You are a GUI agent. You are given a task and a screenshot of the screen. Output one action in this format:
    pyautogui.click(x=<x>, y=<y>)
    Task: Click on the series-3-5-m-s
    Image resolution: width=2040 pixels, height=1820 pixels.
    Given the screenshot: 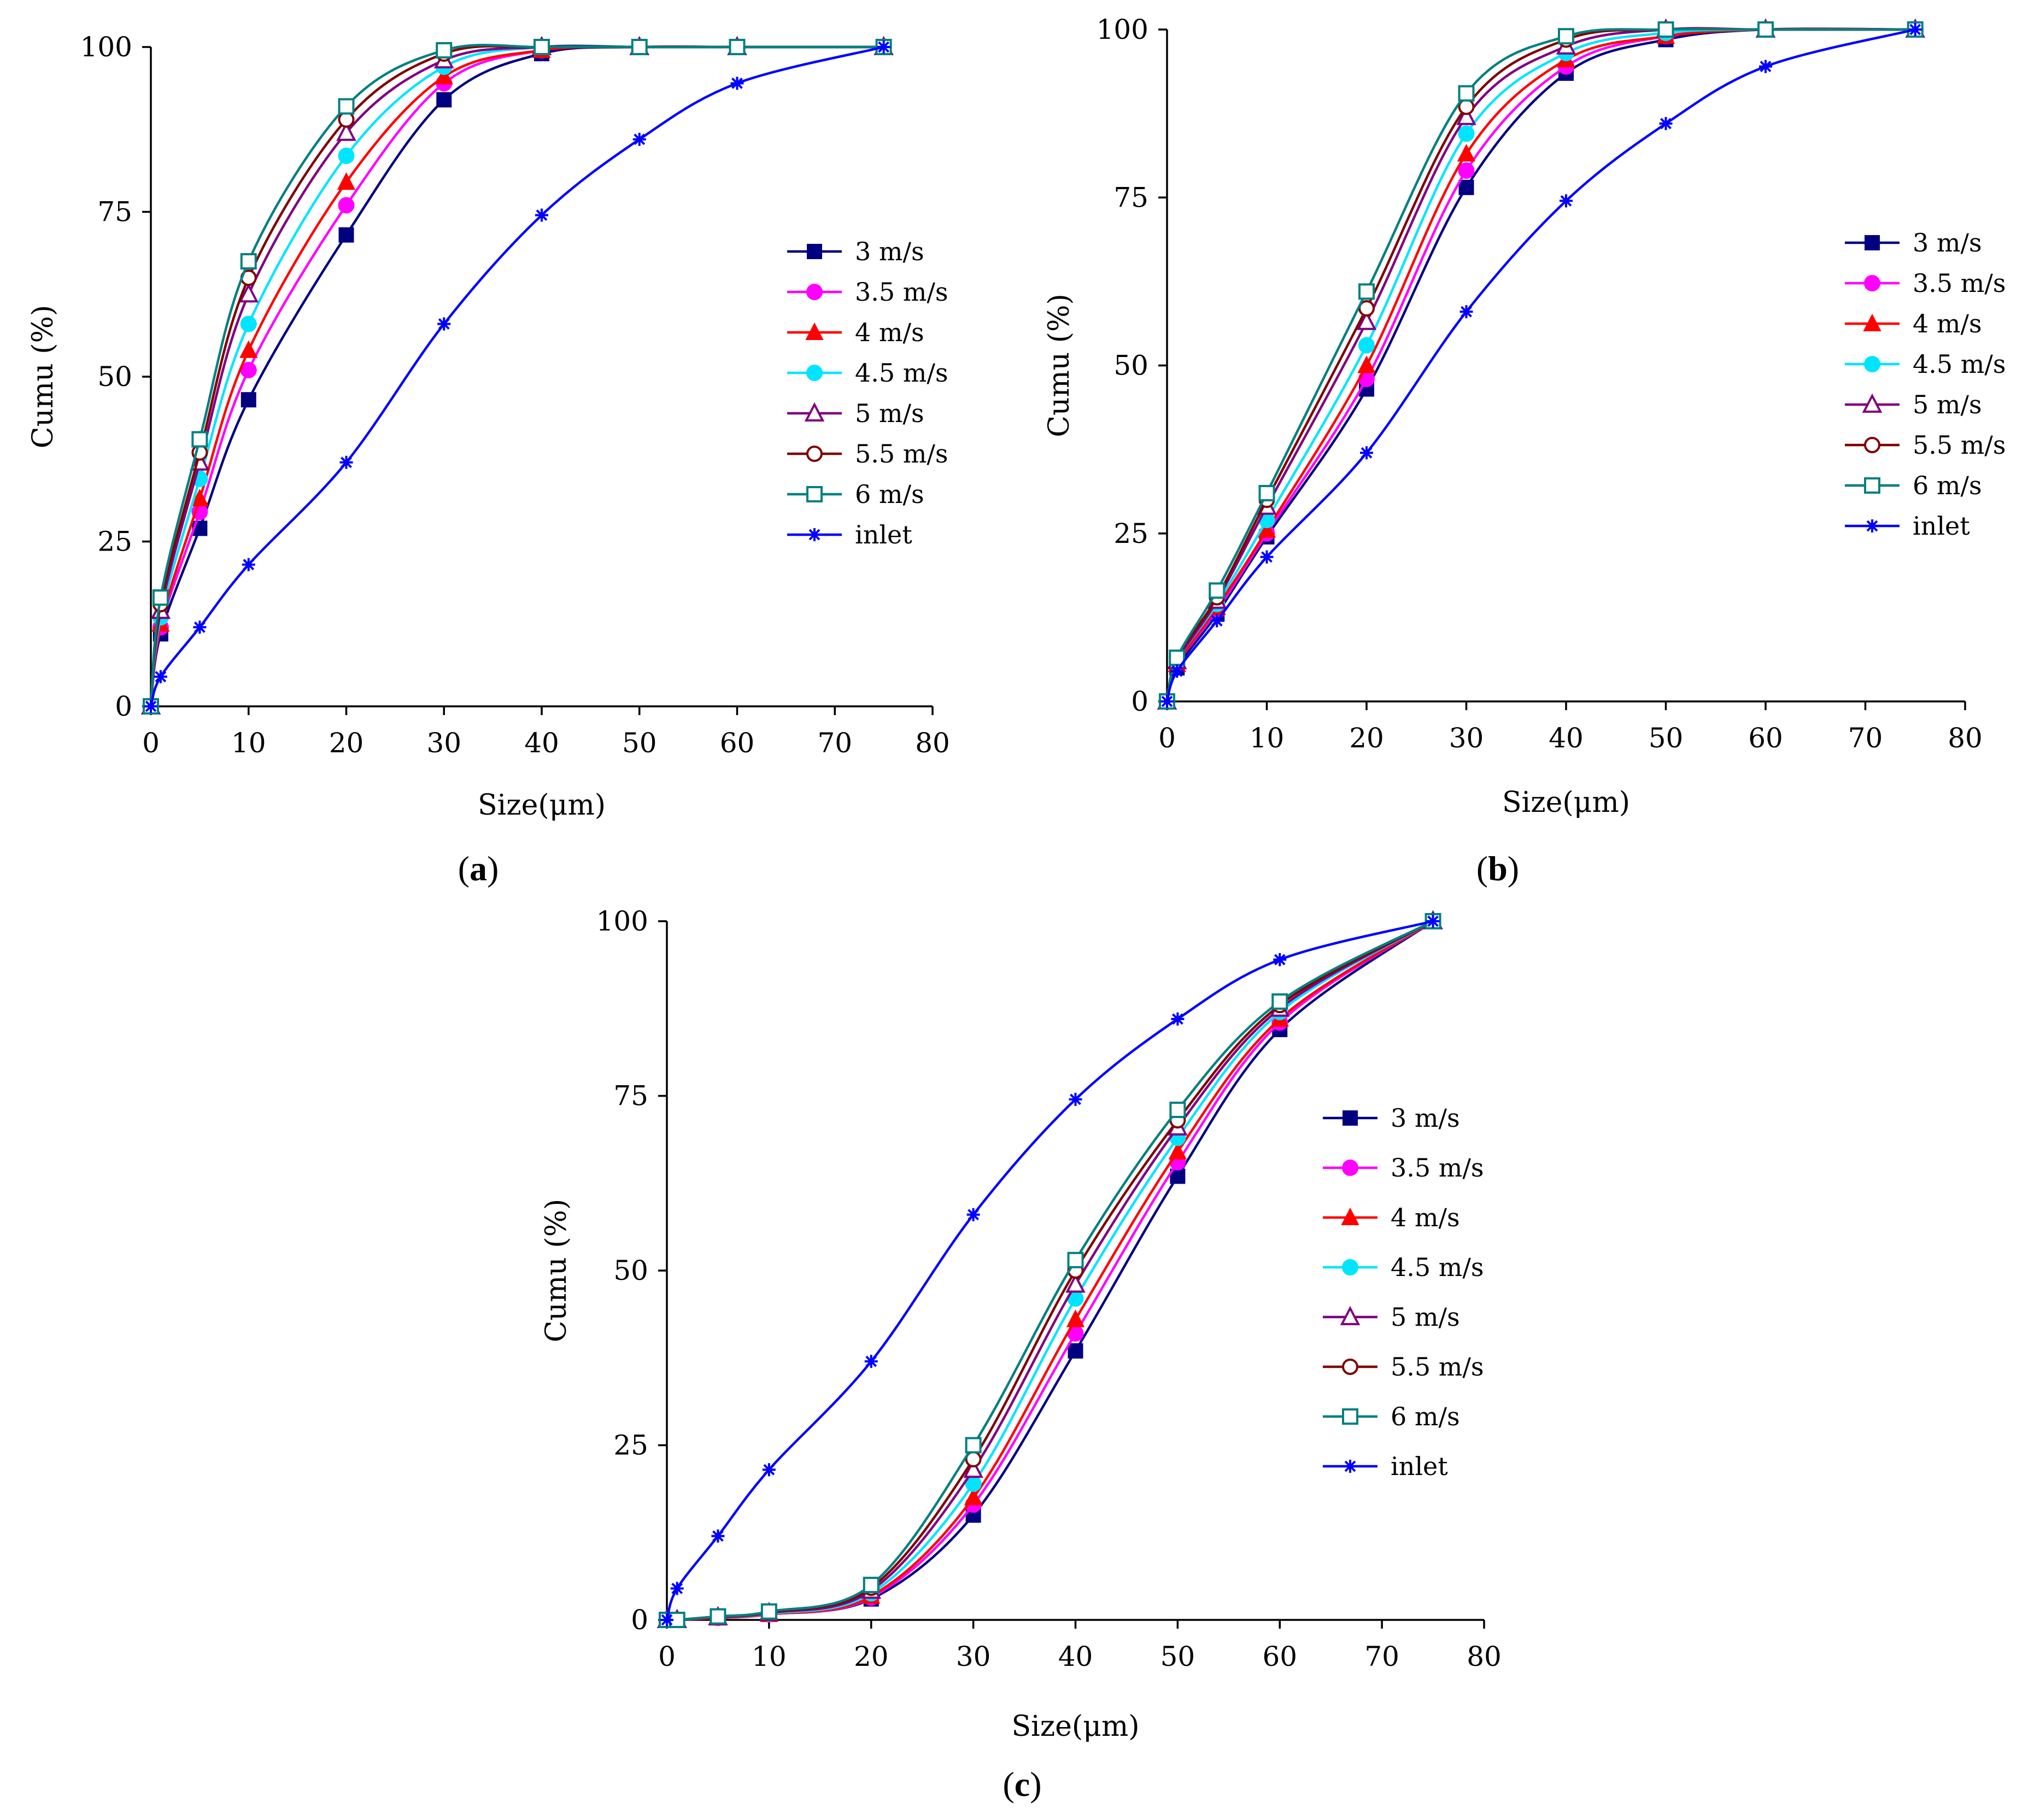 What is the action you would take?
    pyautogui.click(x=517, y=377)
    